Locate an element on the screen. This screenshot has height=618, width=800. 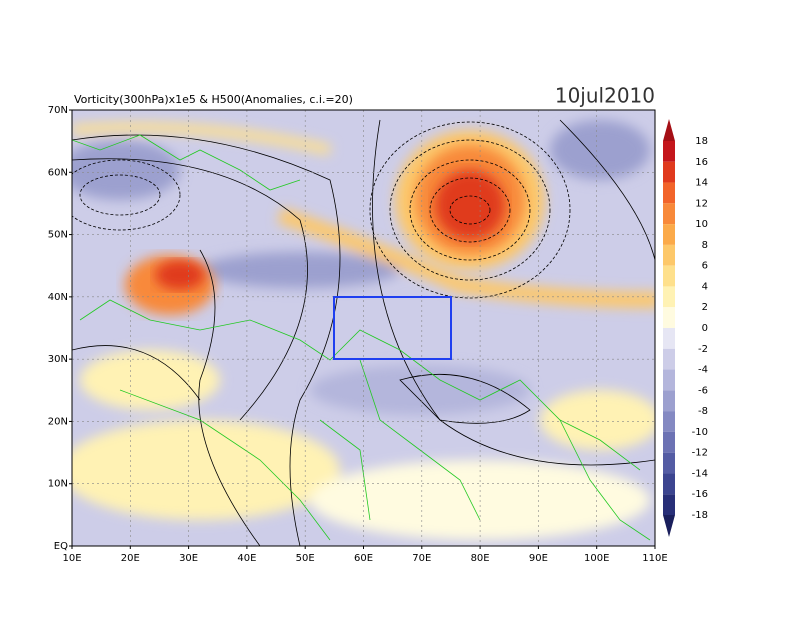
colorbar-label: 4 is located at coordinates (705, 286).